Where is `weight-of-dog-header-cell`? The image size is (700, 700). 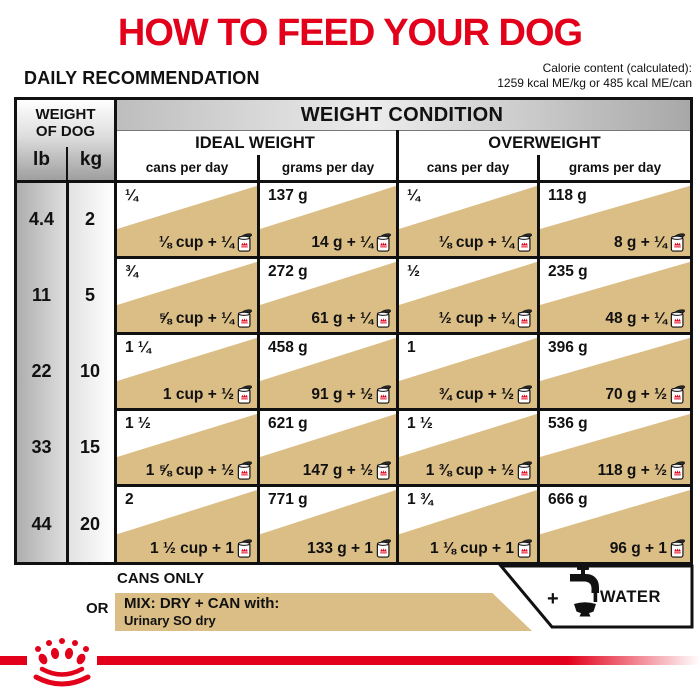
weight-of-dog-header-cell is located at coordinates (65, 140).